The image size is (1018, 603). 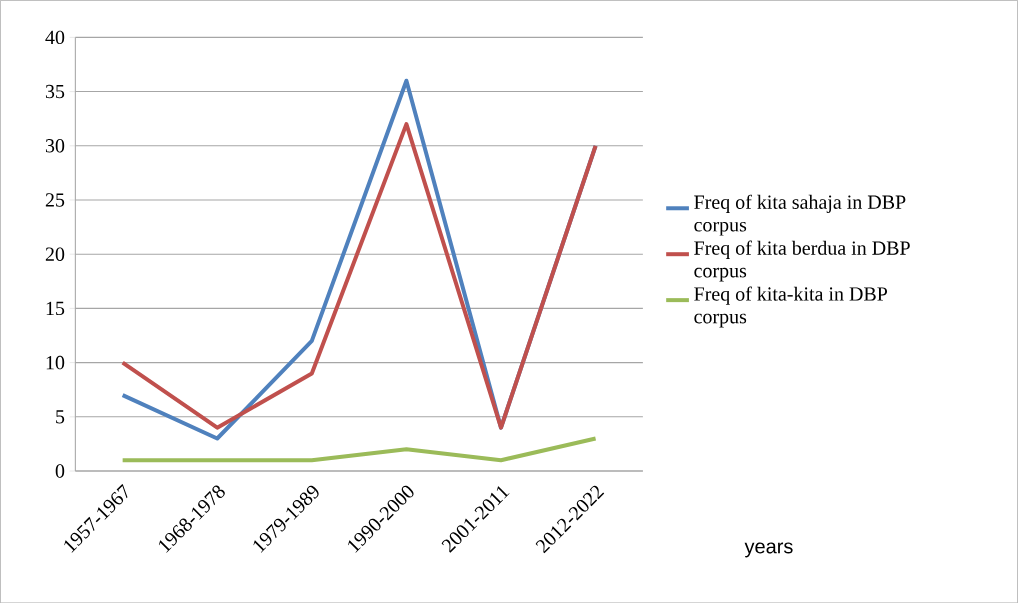 What do you see at coordinates (802, 261) in the screenshot?
I see `legend-label: Freq of kita berdua in DBP corpus` at bounding box center [802, 261].